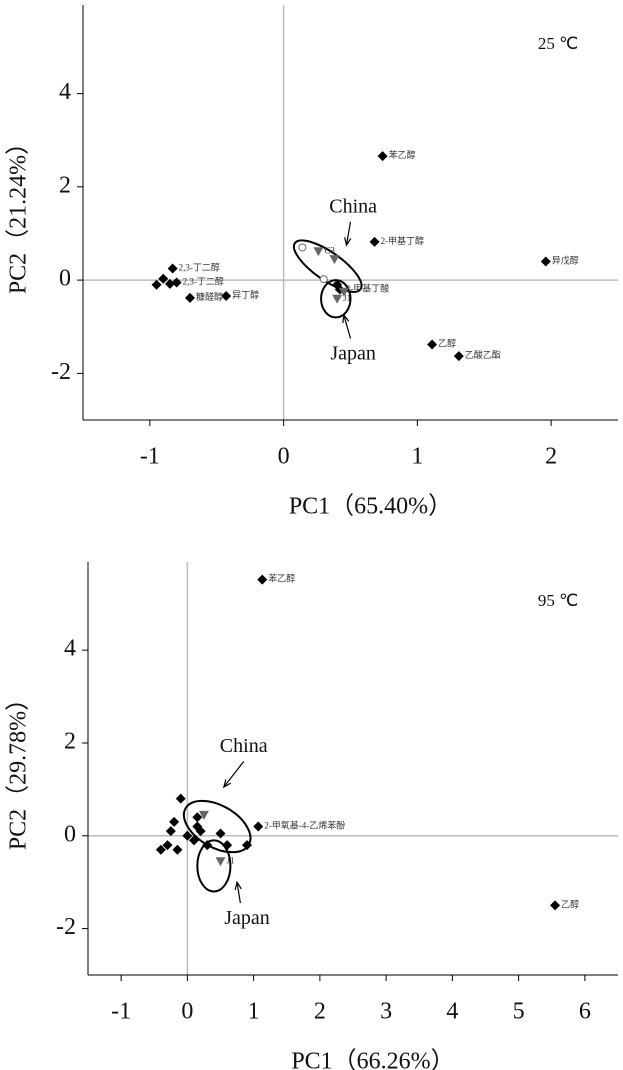 The height and width of the screenshot is (1070, 623). Describe the element at coordinates (558, 43) in the screenshot. I see `chart-title: 25 ℃` at that location.